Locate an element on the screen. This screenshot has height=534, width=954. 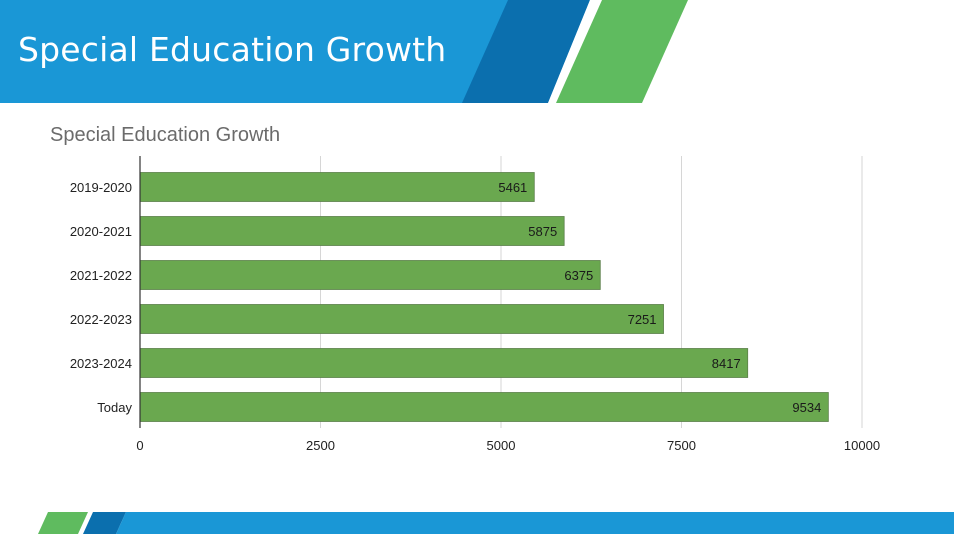
bar-today is located at coordinates (484, 407).